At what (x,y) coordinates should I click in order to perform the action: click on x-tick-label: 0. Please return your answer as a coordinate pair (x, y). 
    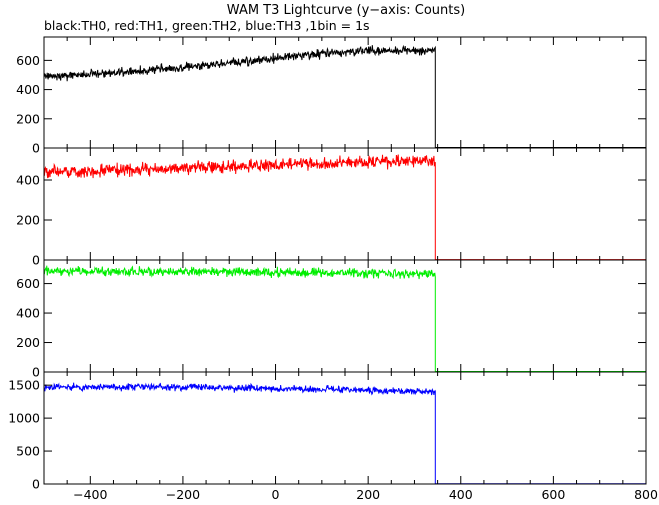
    Looking at the image, I should click on (276, 494).